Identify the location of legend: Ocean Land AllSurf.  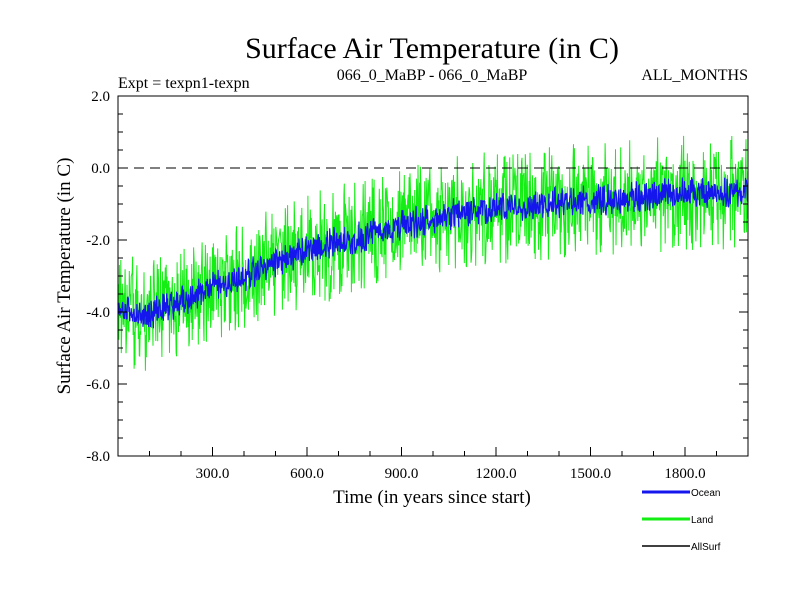
(681, 520).